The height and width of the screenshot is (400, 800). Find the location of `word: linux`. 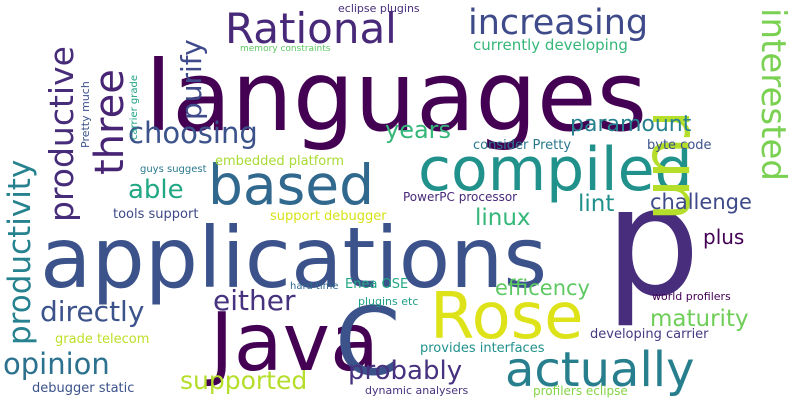

word: linux is located at coordinates (503, 218).